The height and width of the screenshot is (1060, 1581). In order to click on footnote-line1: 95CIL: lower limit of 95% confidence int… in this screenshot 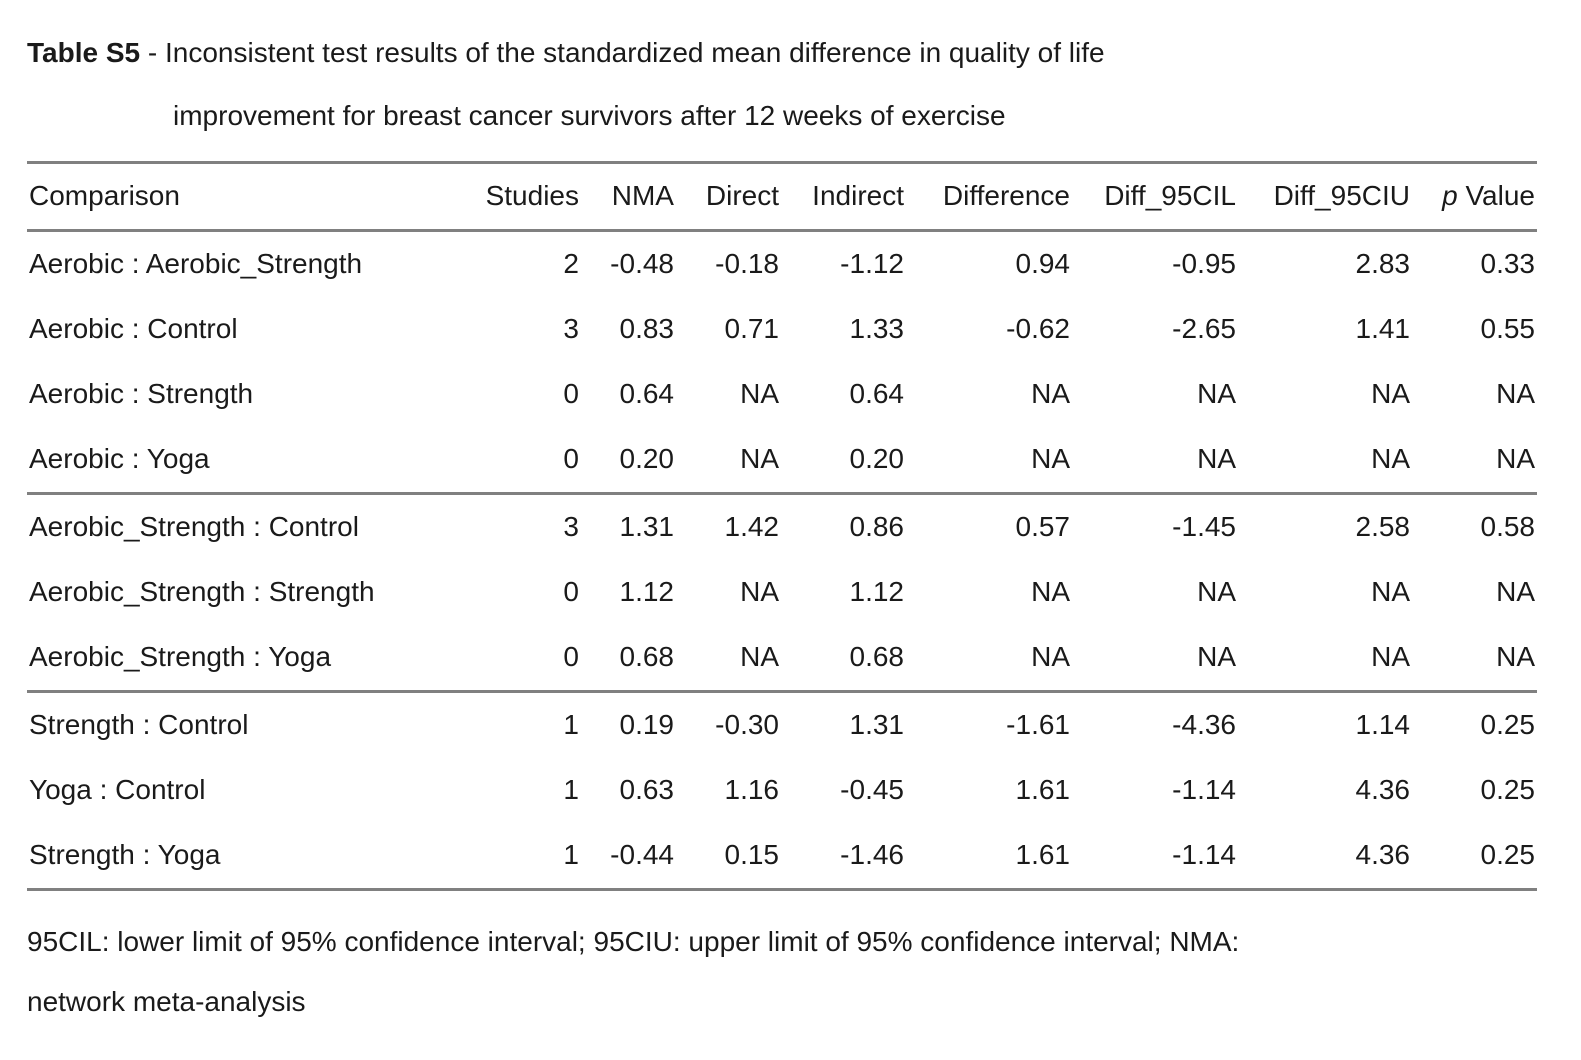, I will do `click(633, 941)`.